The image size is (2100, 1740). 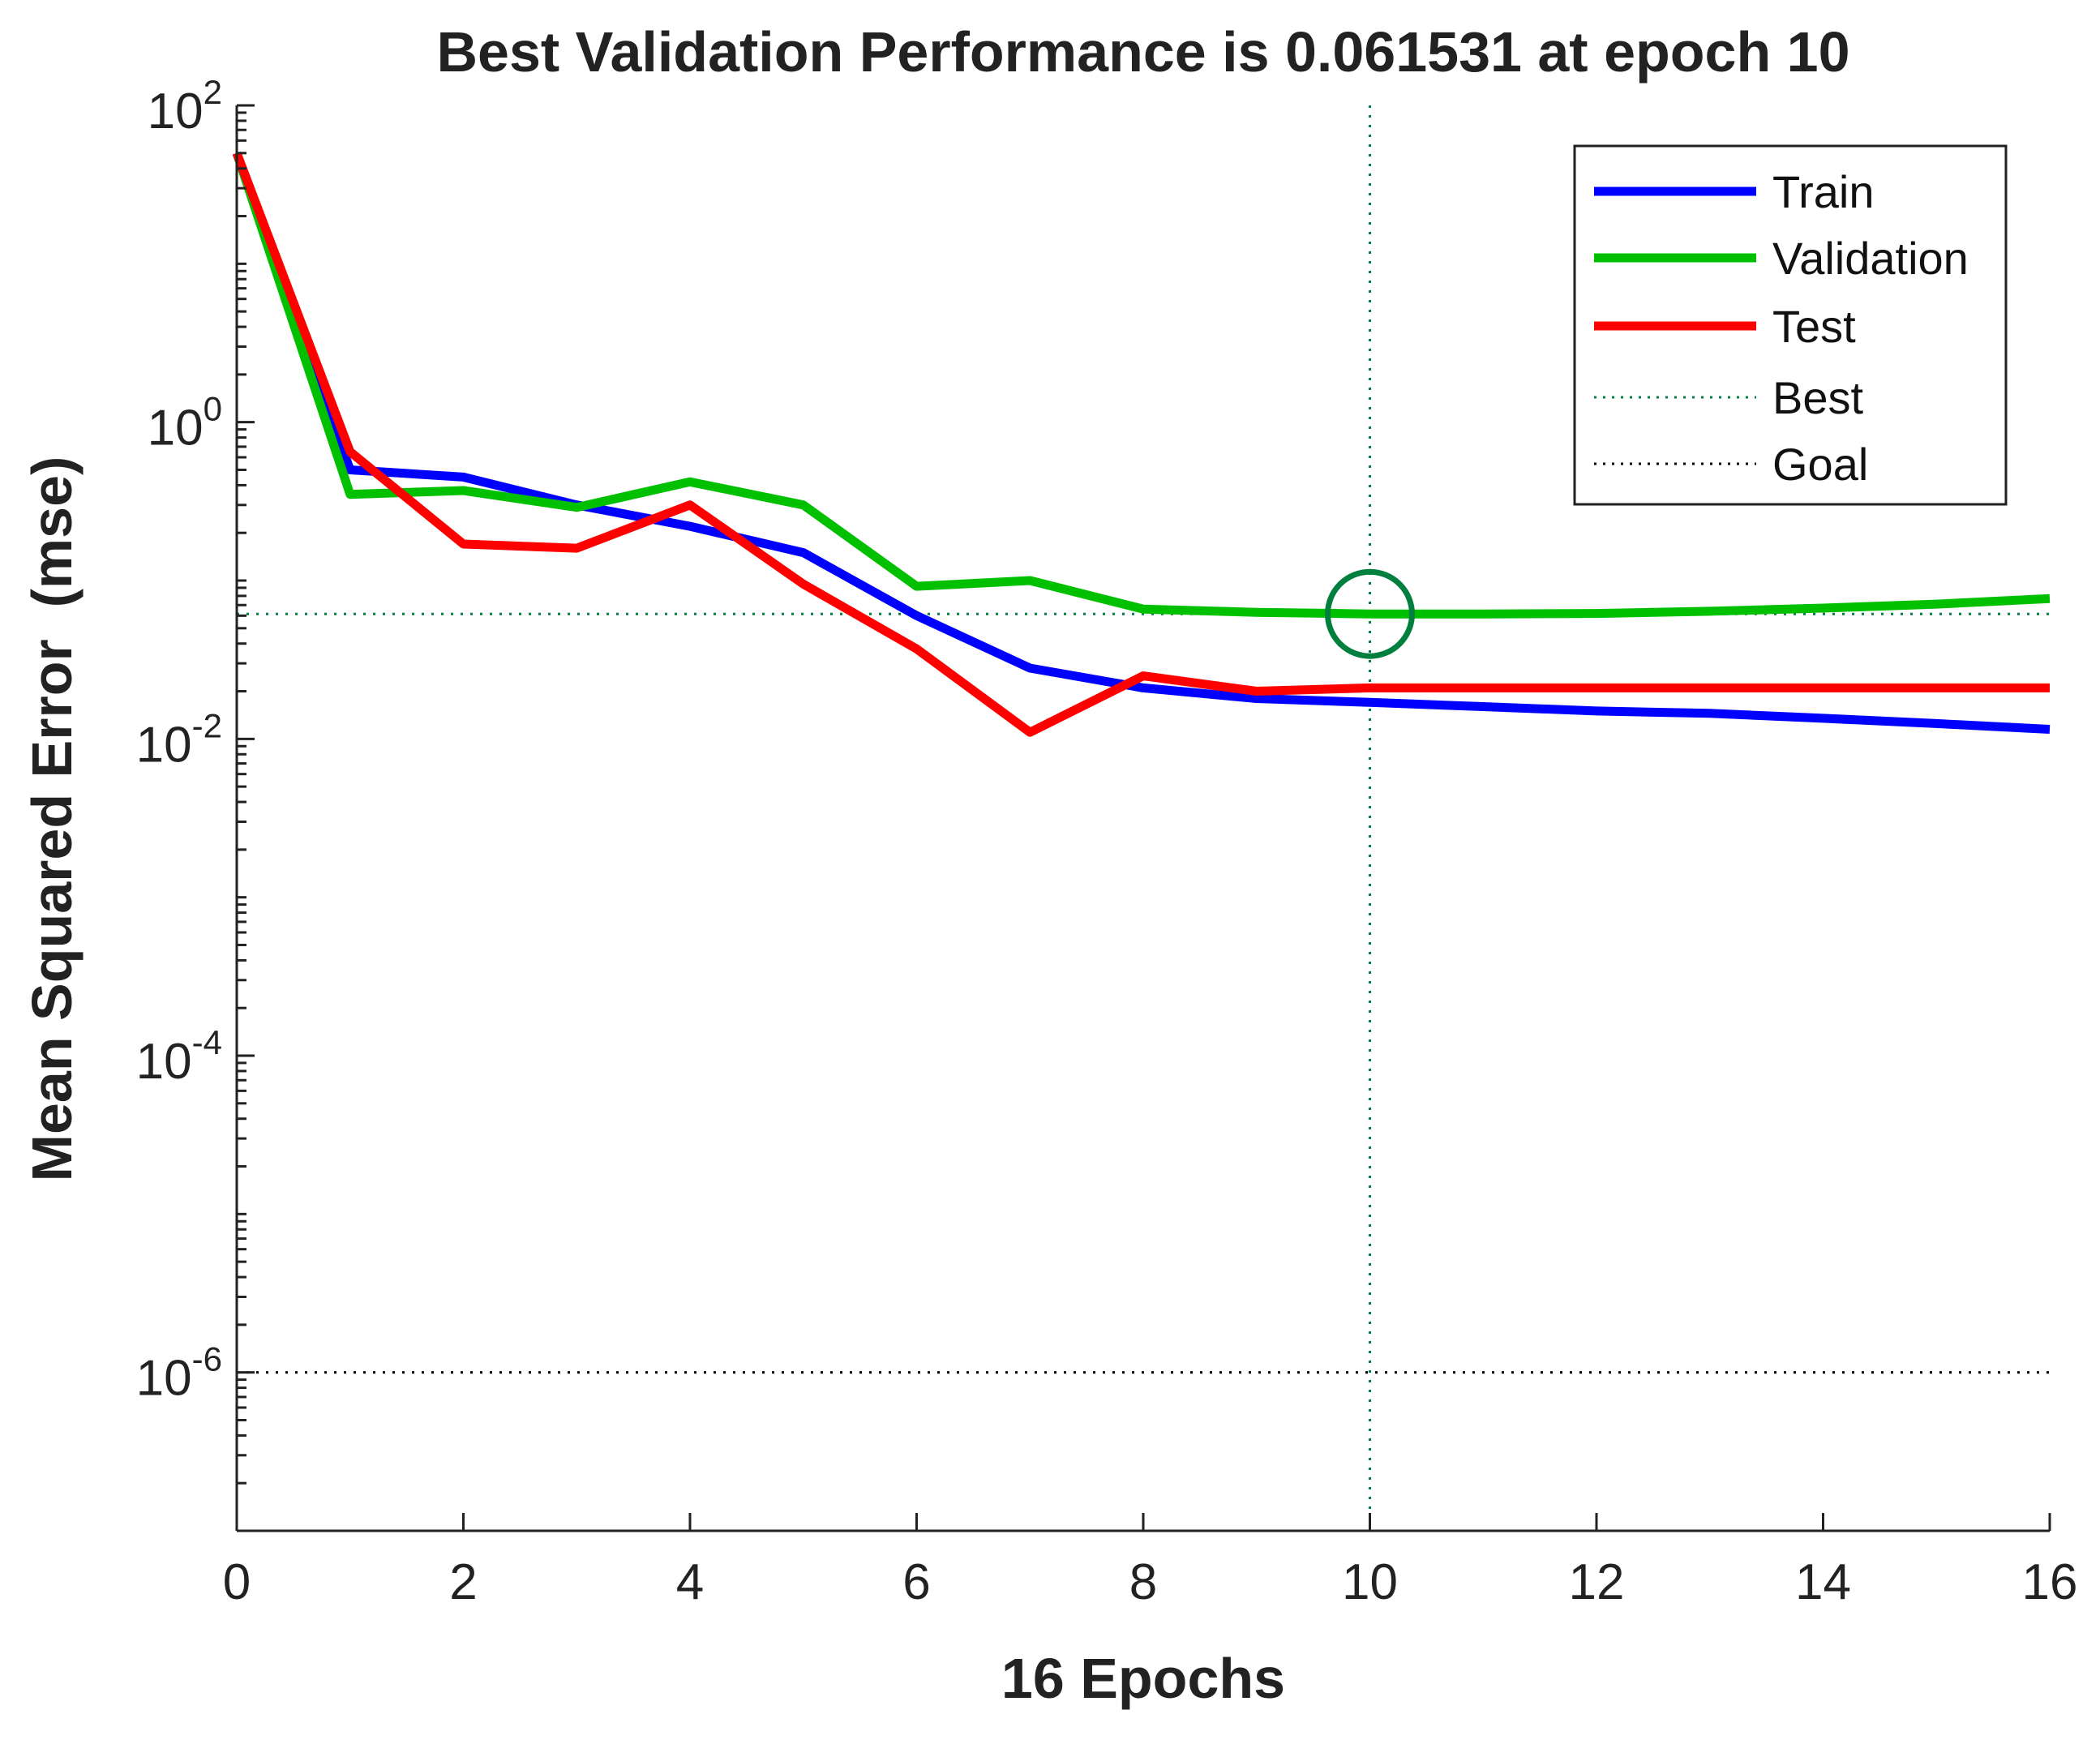 I want to click on x-axis-label: 16 Epochs, so click(x=1143, y=1679).